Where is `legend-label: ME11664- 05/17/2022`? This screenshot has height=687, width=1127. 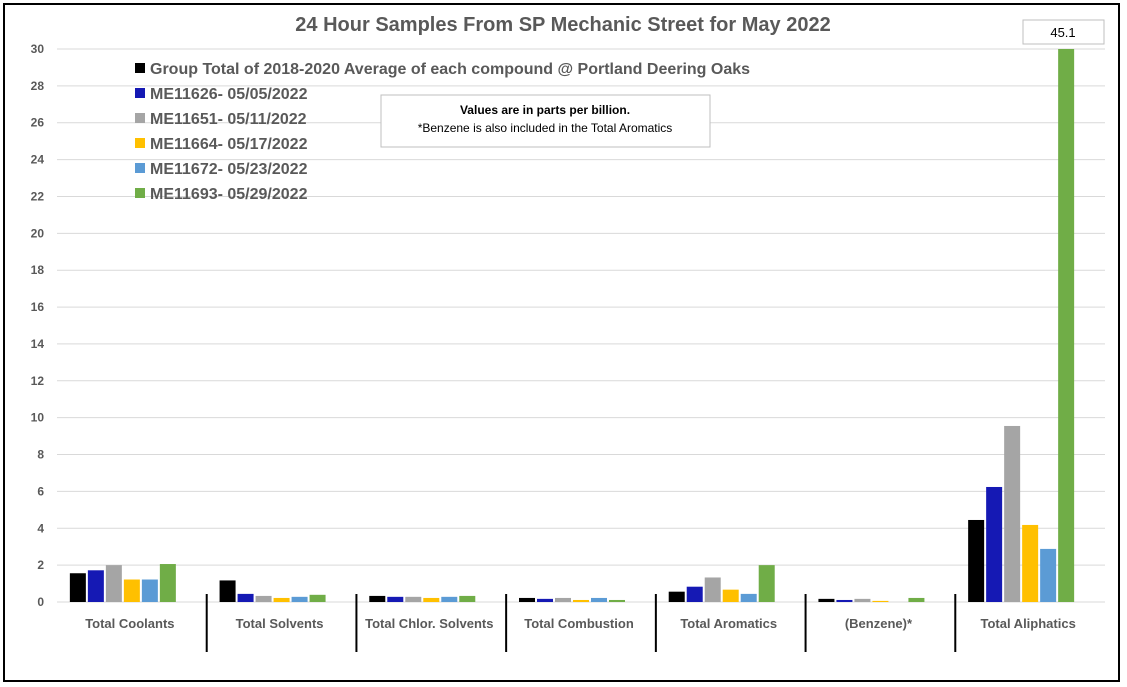
legend-label: ME11664- 05/17/2022 is located at coordinates (229, 144).